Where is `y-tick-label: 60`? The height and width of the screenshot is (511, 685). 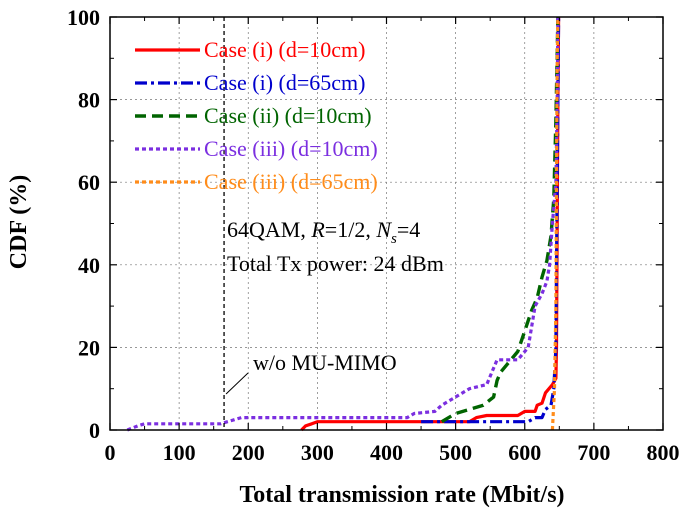
y-tick-label: 60 is located at coordinates (89, 182).